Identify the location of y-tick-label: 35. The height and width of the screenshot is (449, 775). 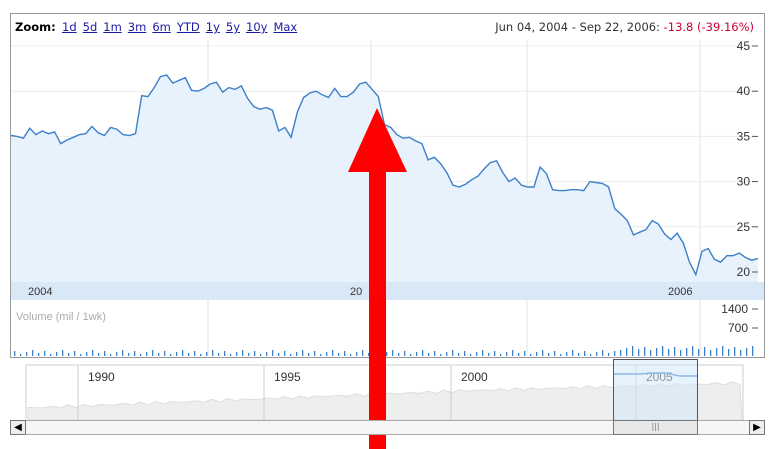
(744, 136).